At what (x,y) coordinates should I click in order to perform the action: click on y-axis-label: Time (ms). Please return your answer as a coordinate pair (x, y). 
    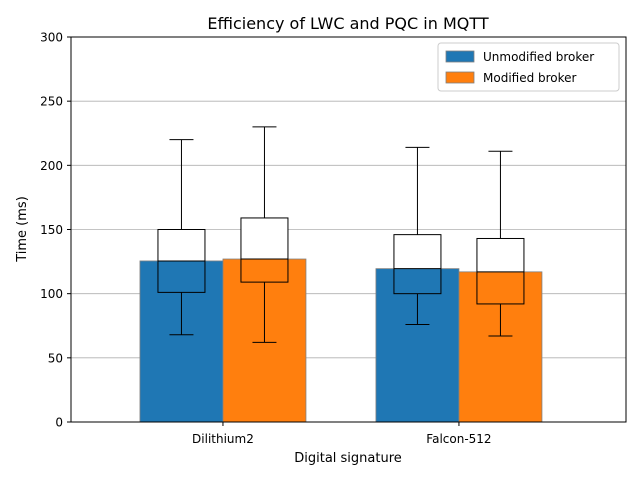
    Looking at the image, I should click on (22, 229).